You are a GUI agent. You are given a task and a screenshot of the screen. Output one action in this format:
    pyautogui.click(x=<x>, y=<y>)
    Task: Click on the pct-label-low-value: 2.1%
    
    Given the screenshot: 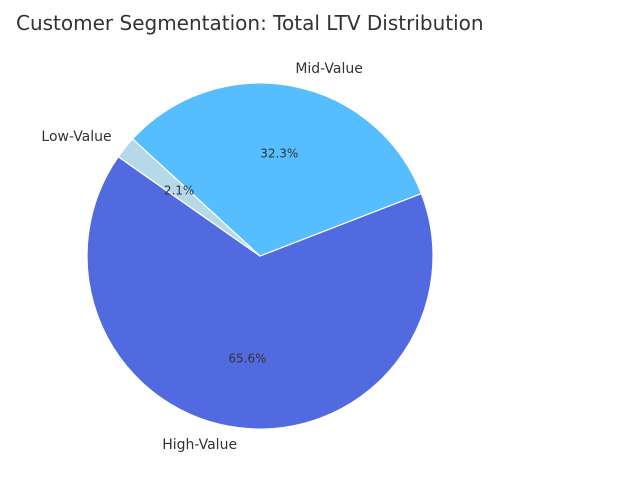 What is the action you would take?
    pyautogui.click(x=179, y=190)
    